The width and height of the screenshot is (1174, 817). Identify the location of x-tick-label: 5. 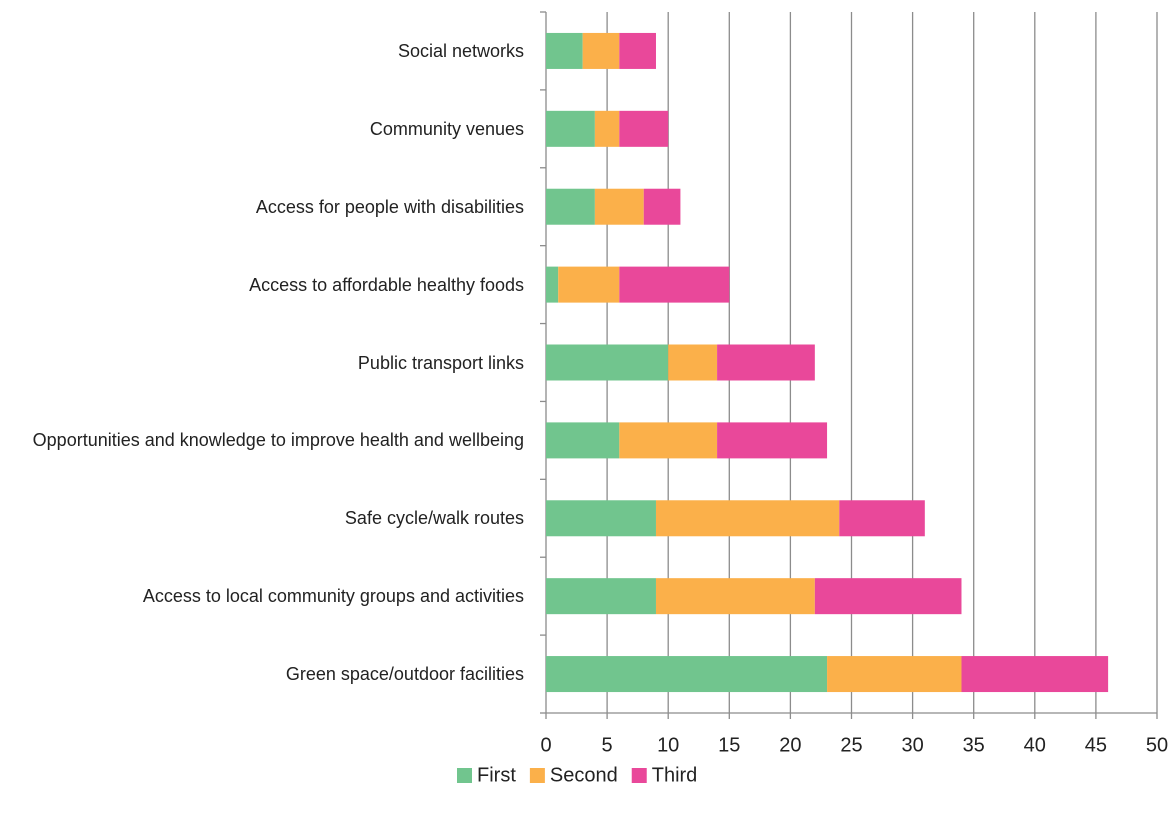
(607, 745).